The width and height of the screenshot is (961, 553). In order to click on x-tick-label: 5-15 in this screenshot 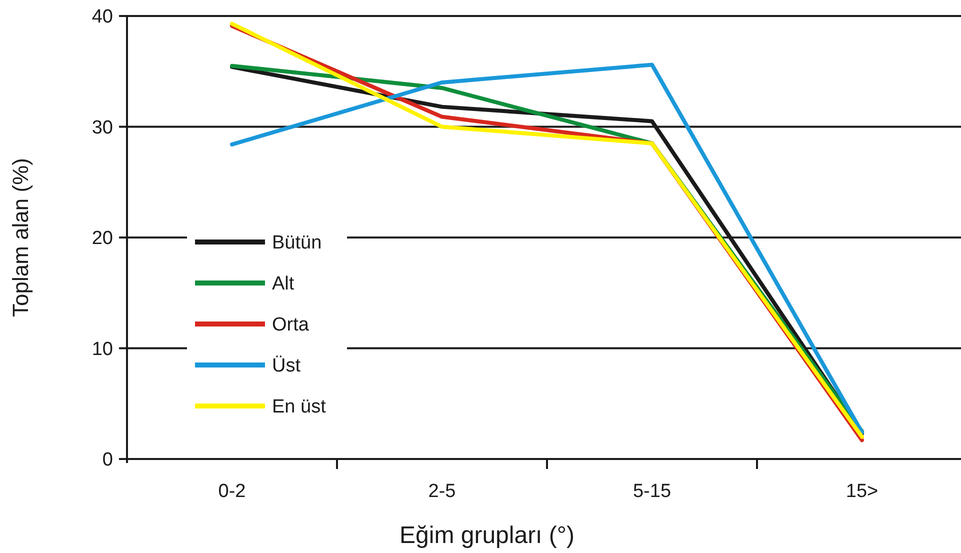, I will do `click(652, 491)`.